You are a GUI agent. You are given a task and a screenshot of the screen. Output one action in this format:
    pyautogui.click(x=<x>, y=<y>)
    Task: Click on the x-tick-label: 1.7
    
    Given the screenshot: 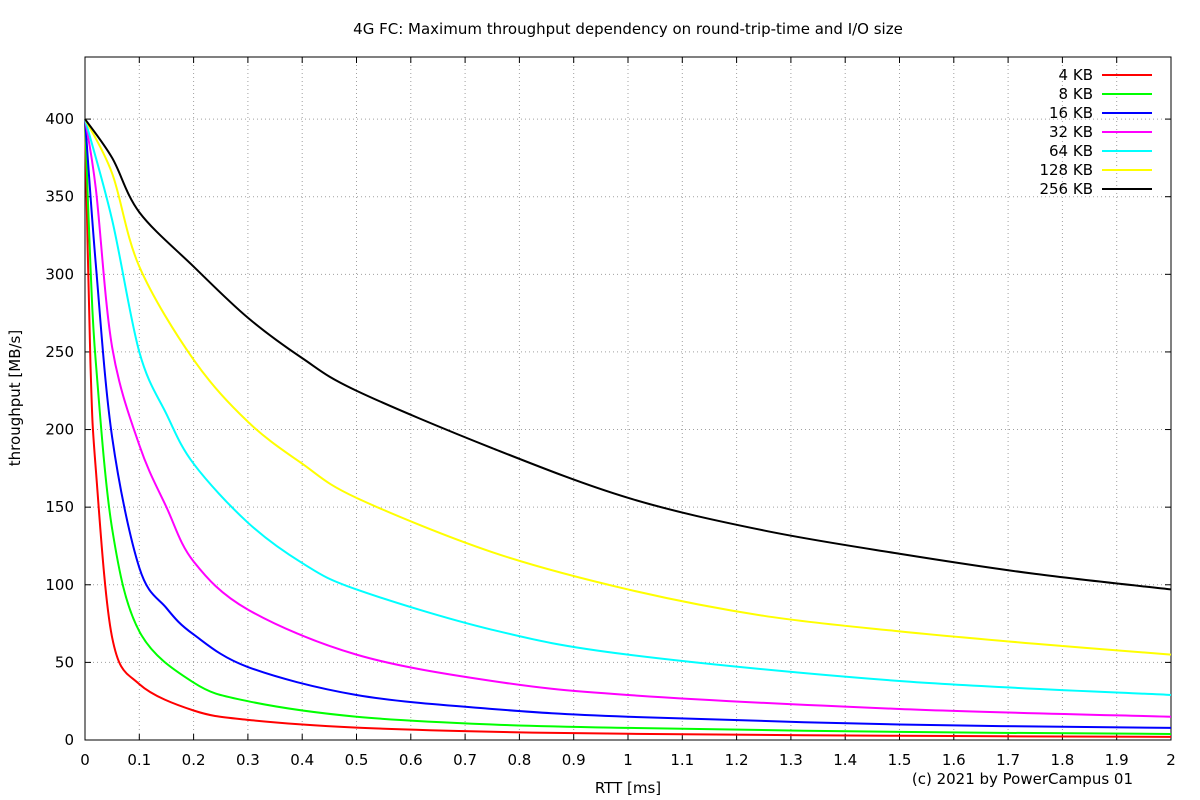 What is the action you would take?
    pyautogui.click(x=1008, y=760)
    